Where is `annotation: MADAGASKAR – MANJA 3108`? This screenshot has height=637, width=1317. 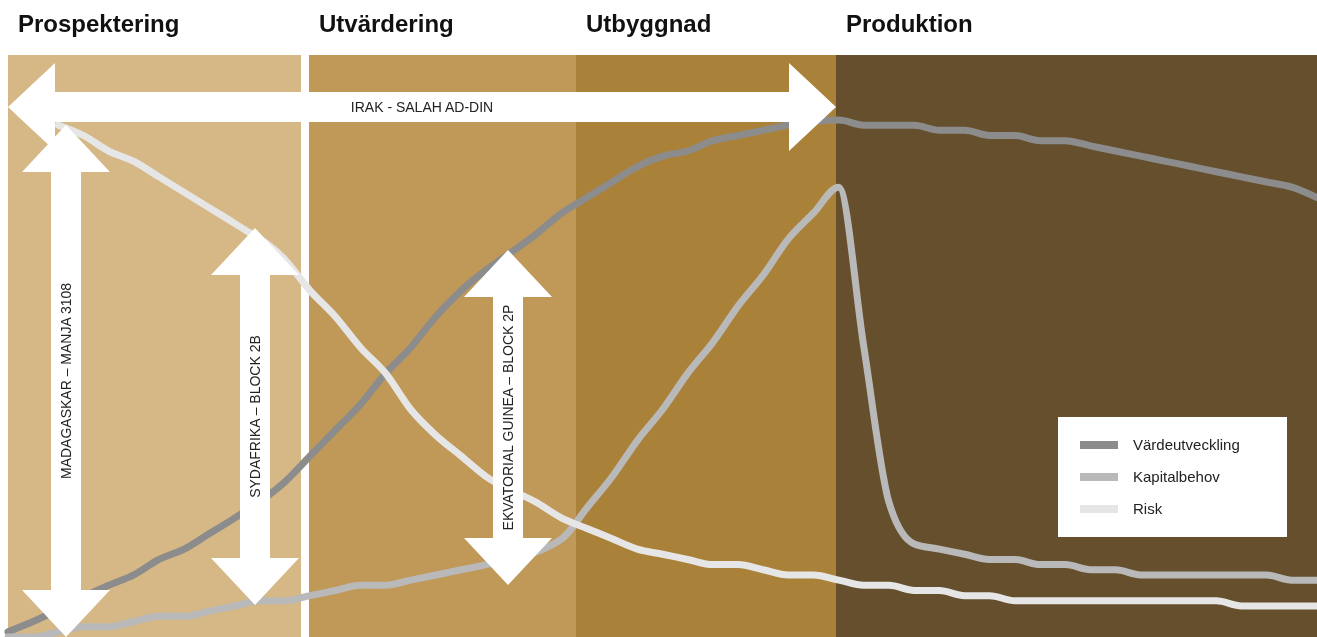 annotation: MADAGASKAR – MANJA 3108 is located at coordinates (66, 381).